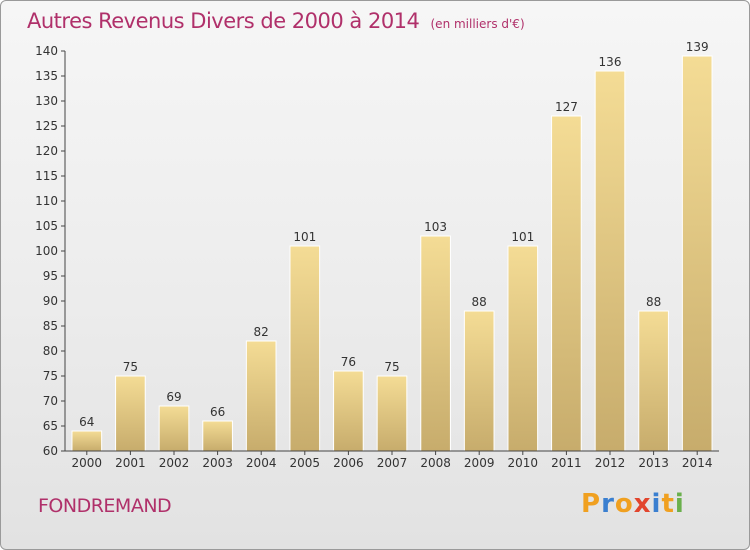  What do you see at coordinates (261, 463) in the screenshot?
I see `x-tick-label: 2004` at bounding box center [261, 463].